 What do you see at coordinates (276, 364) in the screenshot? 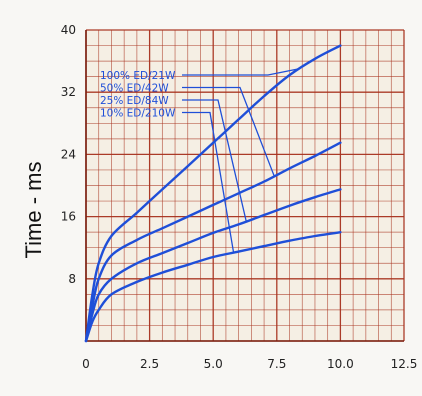
I see `x-tick-label: 7.5` at bounding box center [276, 364].